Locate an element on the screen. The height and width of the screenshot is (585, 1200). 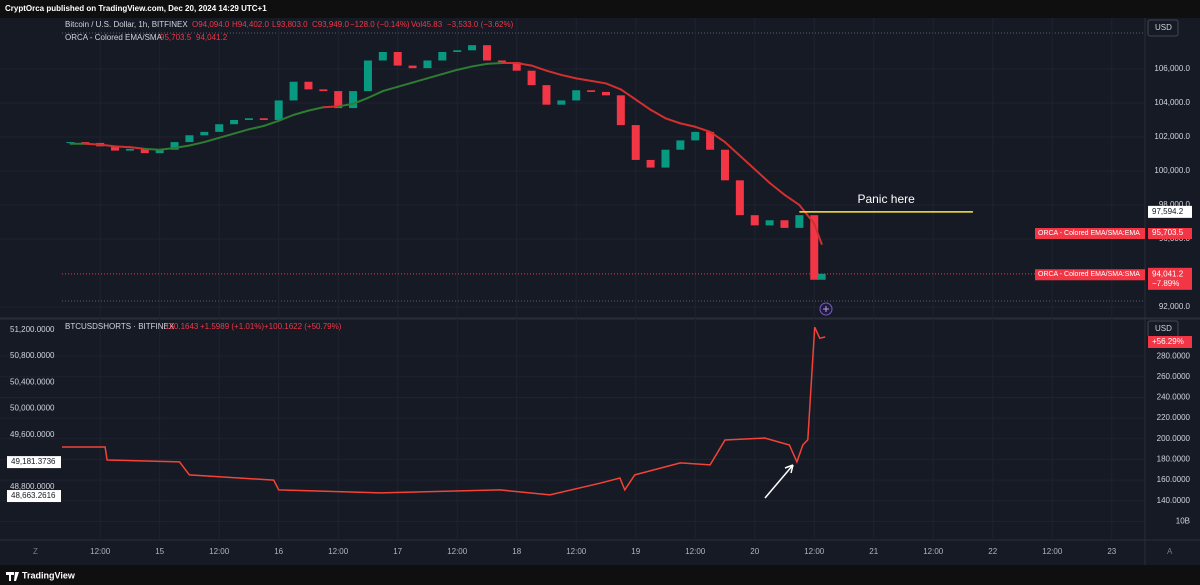
arrow is located at coordinates (779, 481).